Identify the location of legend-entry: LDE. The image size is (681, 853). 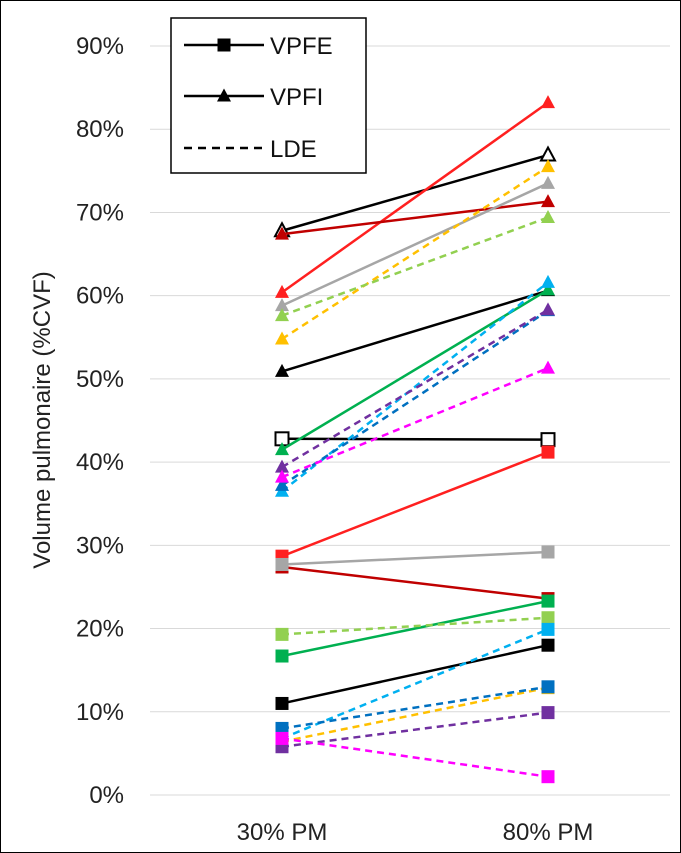
(250, 149).